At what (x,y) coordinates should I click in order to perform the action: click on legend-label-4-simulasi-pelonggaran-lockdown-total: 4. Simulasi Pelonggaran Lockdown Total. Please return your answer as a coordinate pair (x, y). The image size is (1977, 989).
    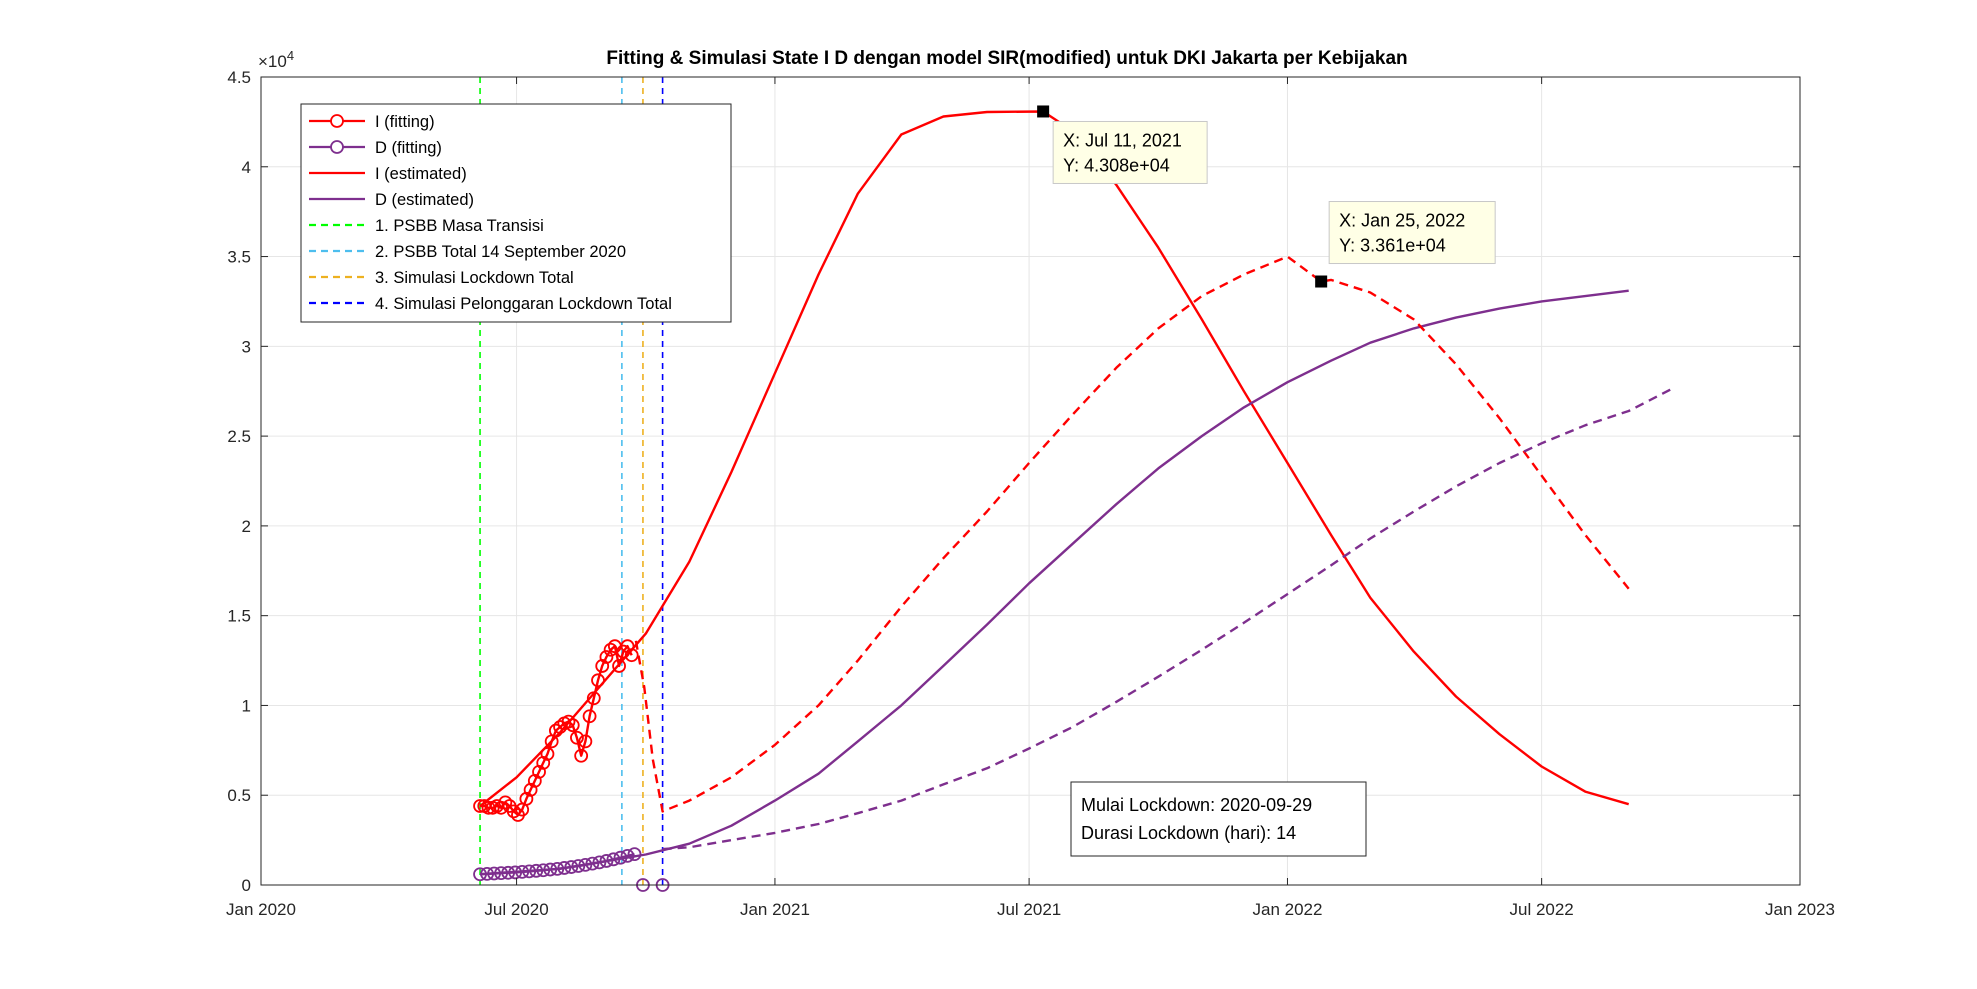
    Looking at the image, I should click on (523, 304).